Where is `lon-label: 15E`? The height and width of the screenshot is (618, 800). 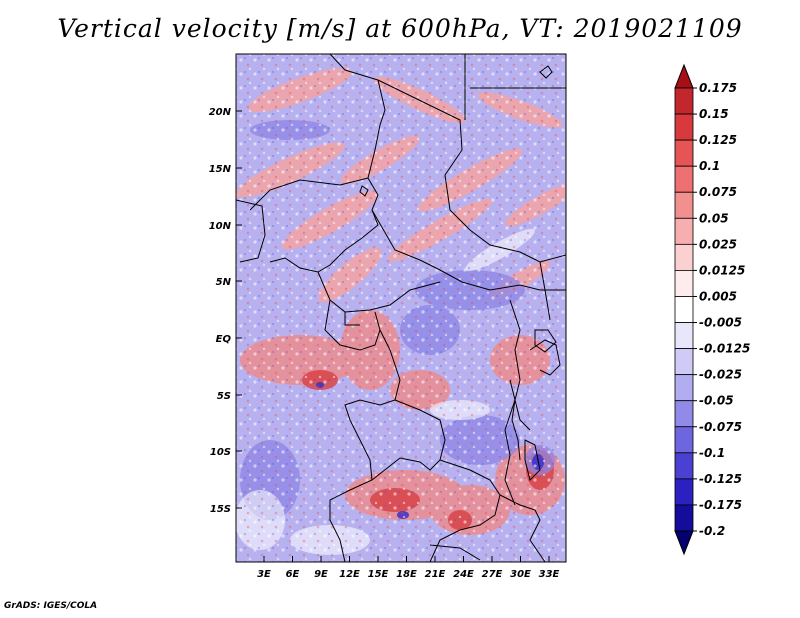
lon-label: 15E is located at coordinates (378, 574).